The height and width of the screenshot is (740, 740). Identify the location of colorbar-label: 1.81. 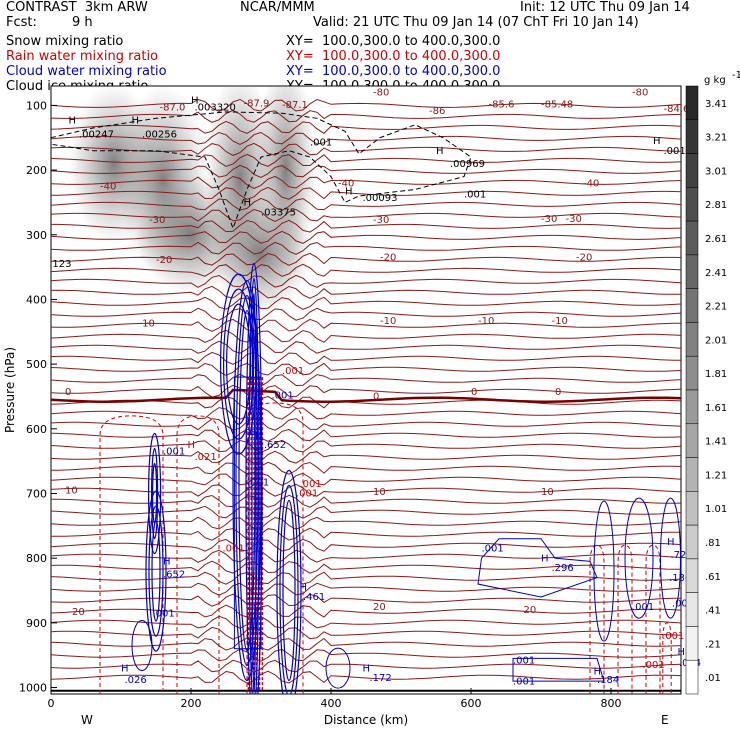
(716, 374).